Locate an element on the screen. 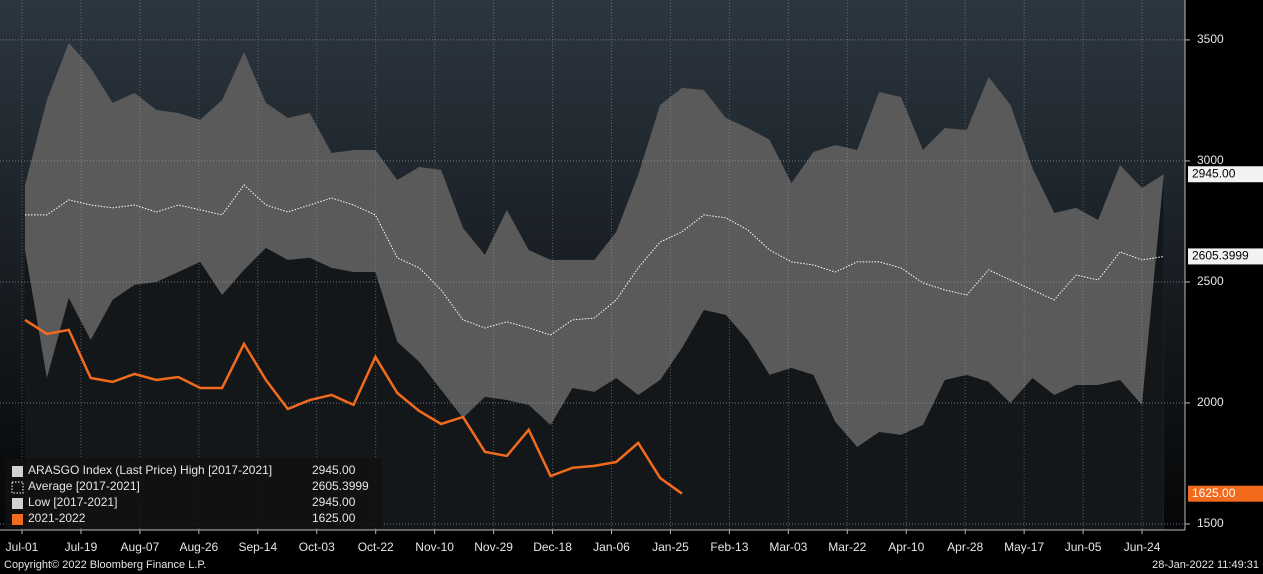 This screenshot has height=574, width=1263. x-tick-label: Aug-07 is located at coordinates (140, 547).